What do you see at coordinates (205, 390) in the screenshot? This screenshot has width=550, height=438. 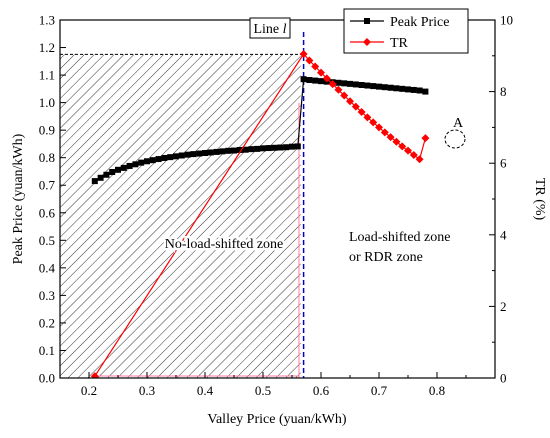 I see `x-tick-label: 0.4` at bounding box center [205, 390].